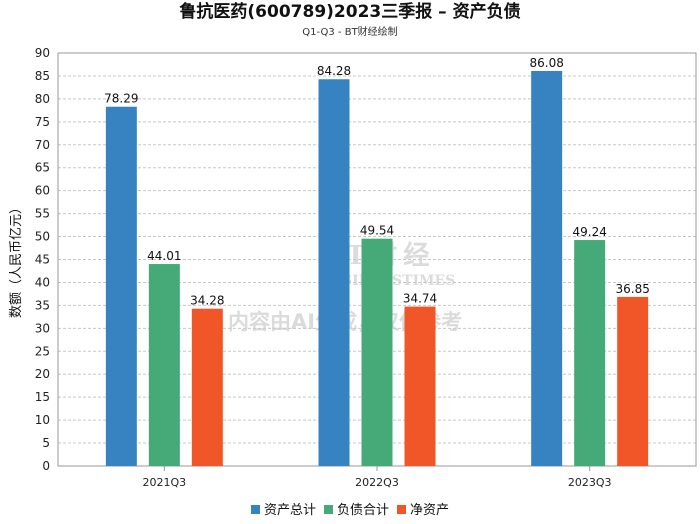  I want to click on legend-item: 负债合计, so click(356, 510).